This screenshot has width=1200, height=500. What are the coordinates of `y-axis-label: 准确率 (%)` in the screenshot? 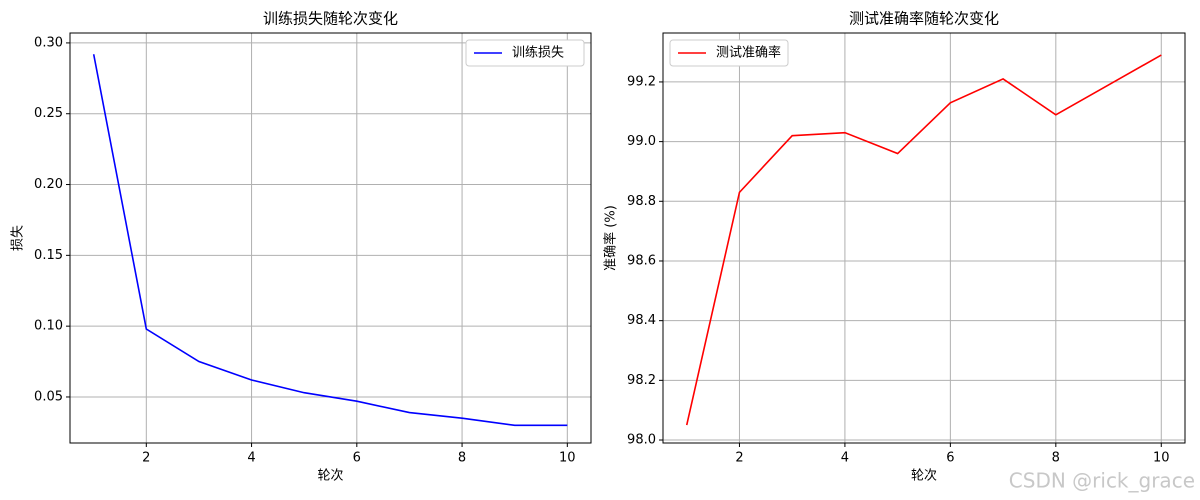 It's located at (611, 238).